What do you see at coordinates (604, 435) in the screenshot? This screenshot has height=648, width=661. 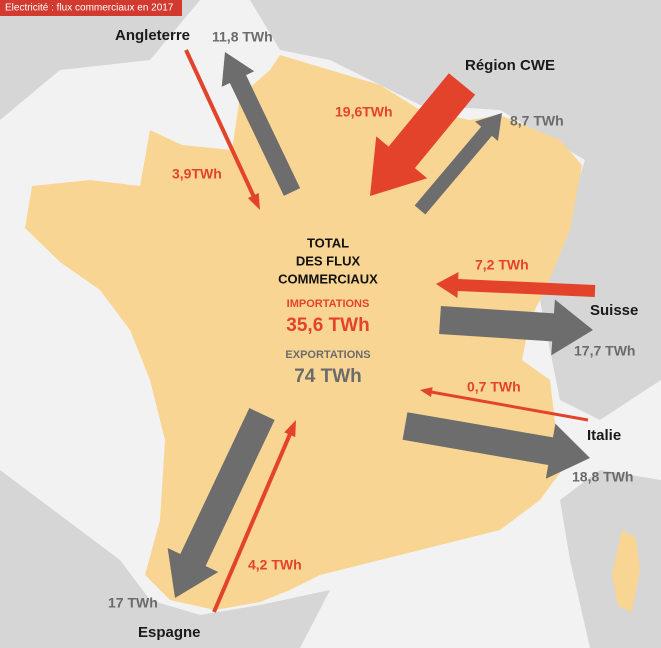 I see `region-name: Italie` at bounding box center [604, 435].